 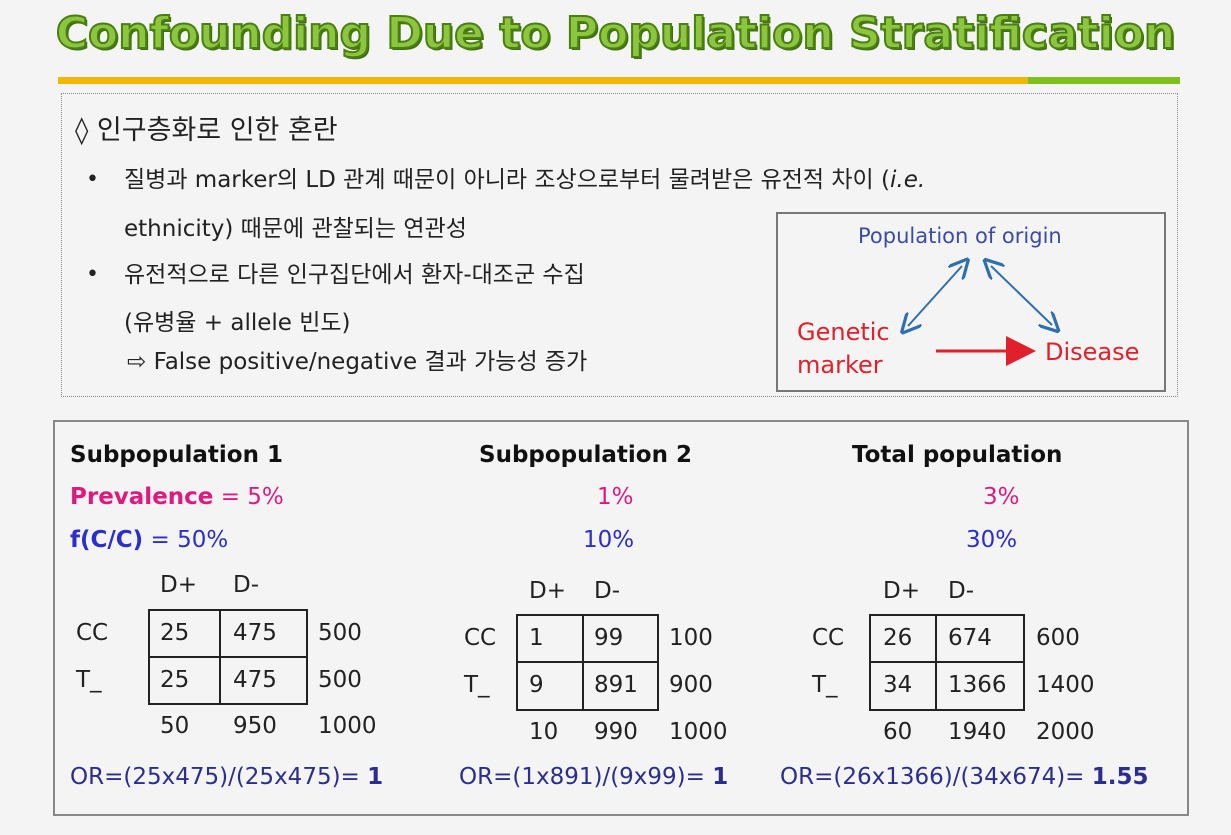 What do you see at coordinates (176, 455) in the screenshot?
I see `group-1-title: Subpopulation 1` at bounding box center [176, 455].